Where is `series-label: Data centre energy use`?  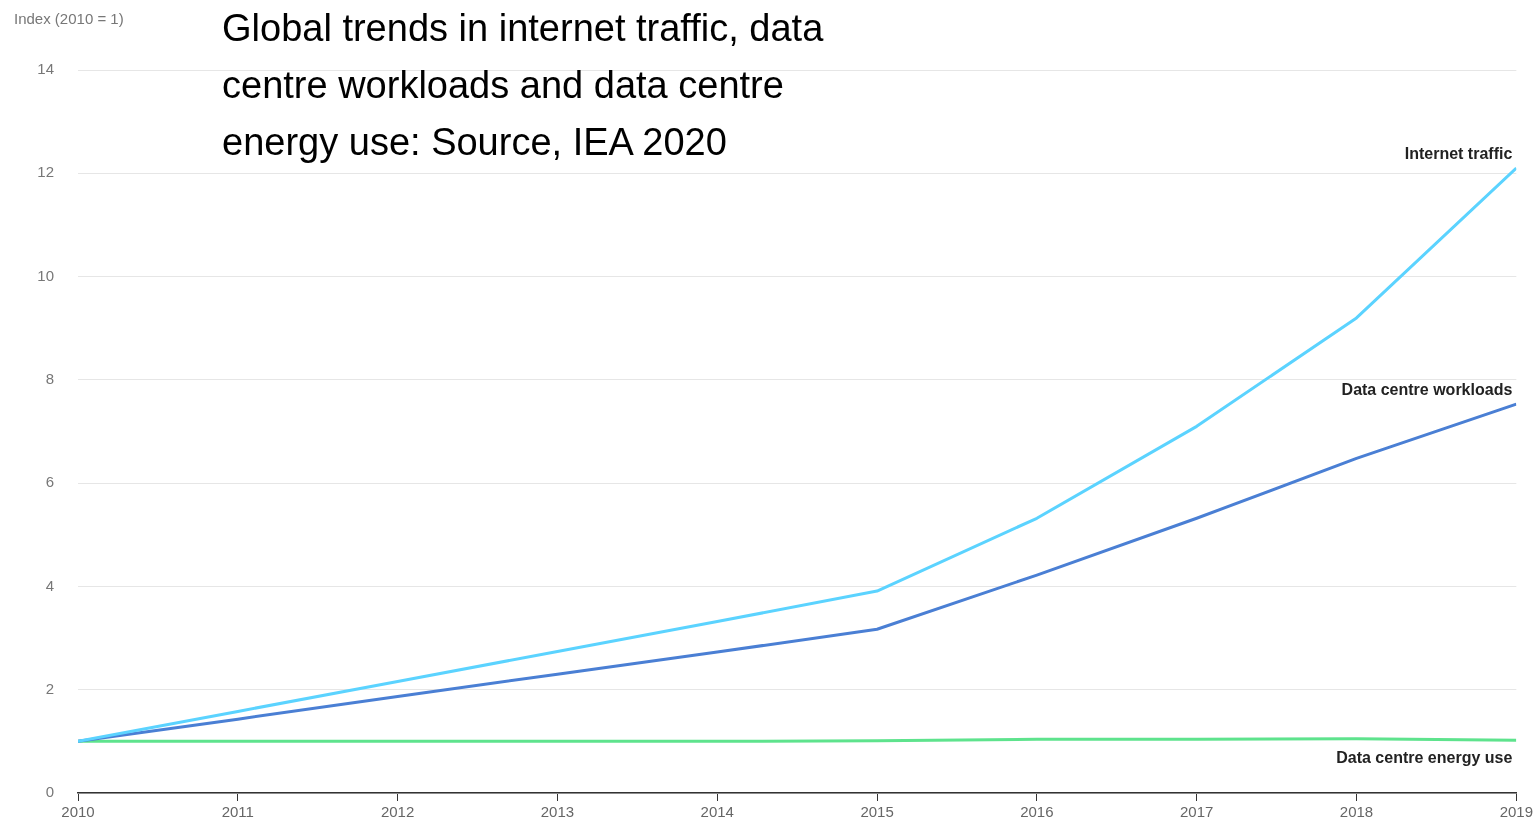
series-label: Data centre energy use is located at coordinates (1424, 757).